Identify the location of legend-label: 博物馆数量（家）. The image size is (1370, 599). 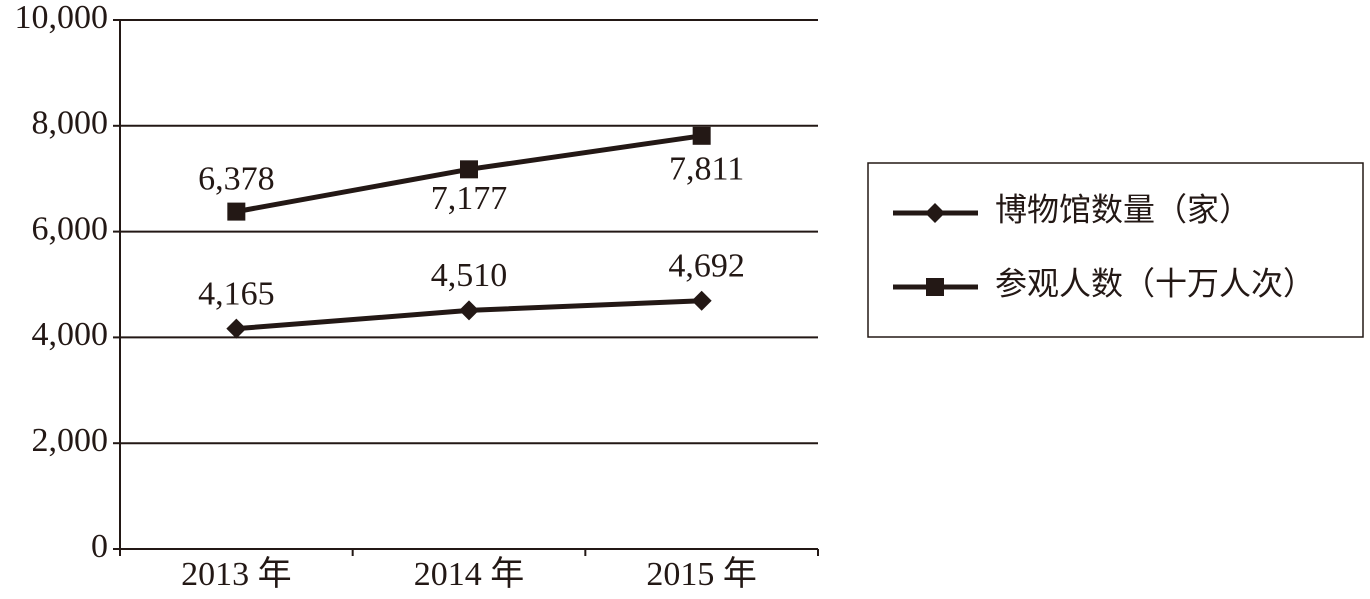
(1123, 209).